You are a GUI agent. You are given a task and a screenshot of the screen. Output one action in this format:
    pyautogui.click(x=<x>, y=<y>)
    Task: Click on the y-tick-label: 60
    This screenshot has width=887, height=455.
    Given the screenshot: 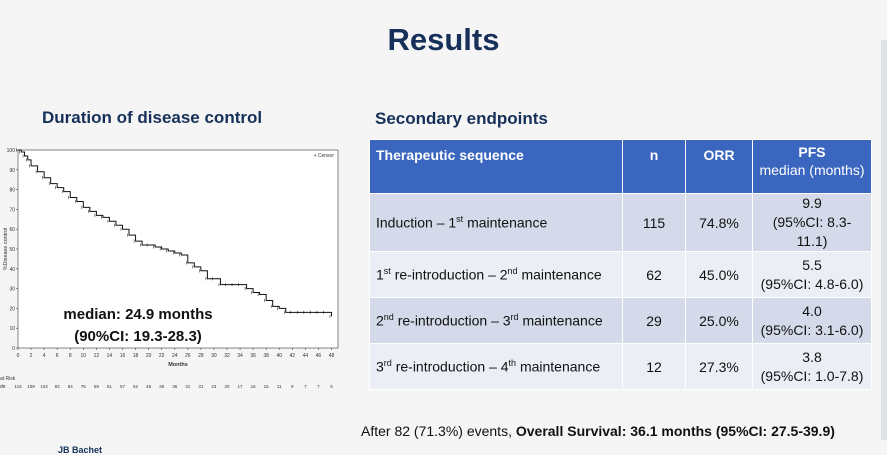 What is the action you would take?
    pyautogui.click(x=12, y=230)
    